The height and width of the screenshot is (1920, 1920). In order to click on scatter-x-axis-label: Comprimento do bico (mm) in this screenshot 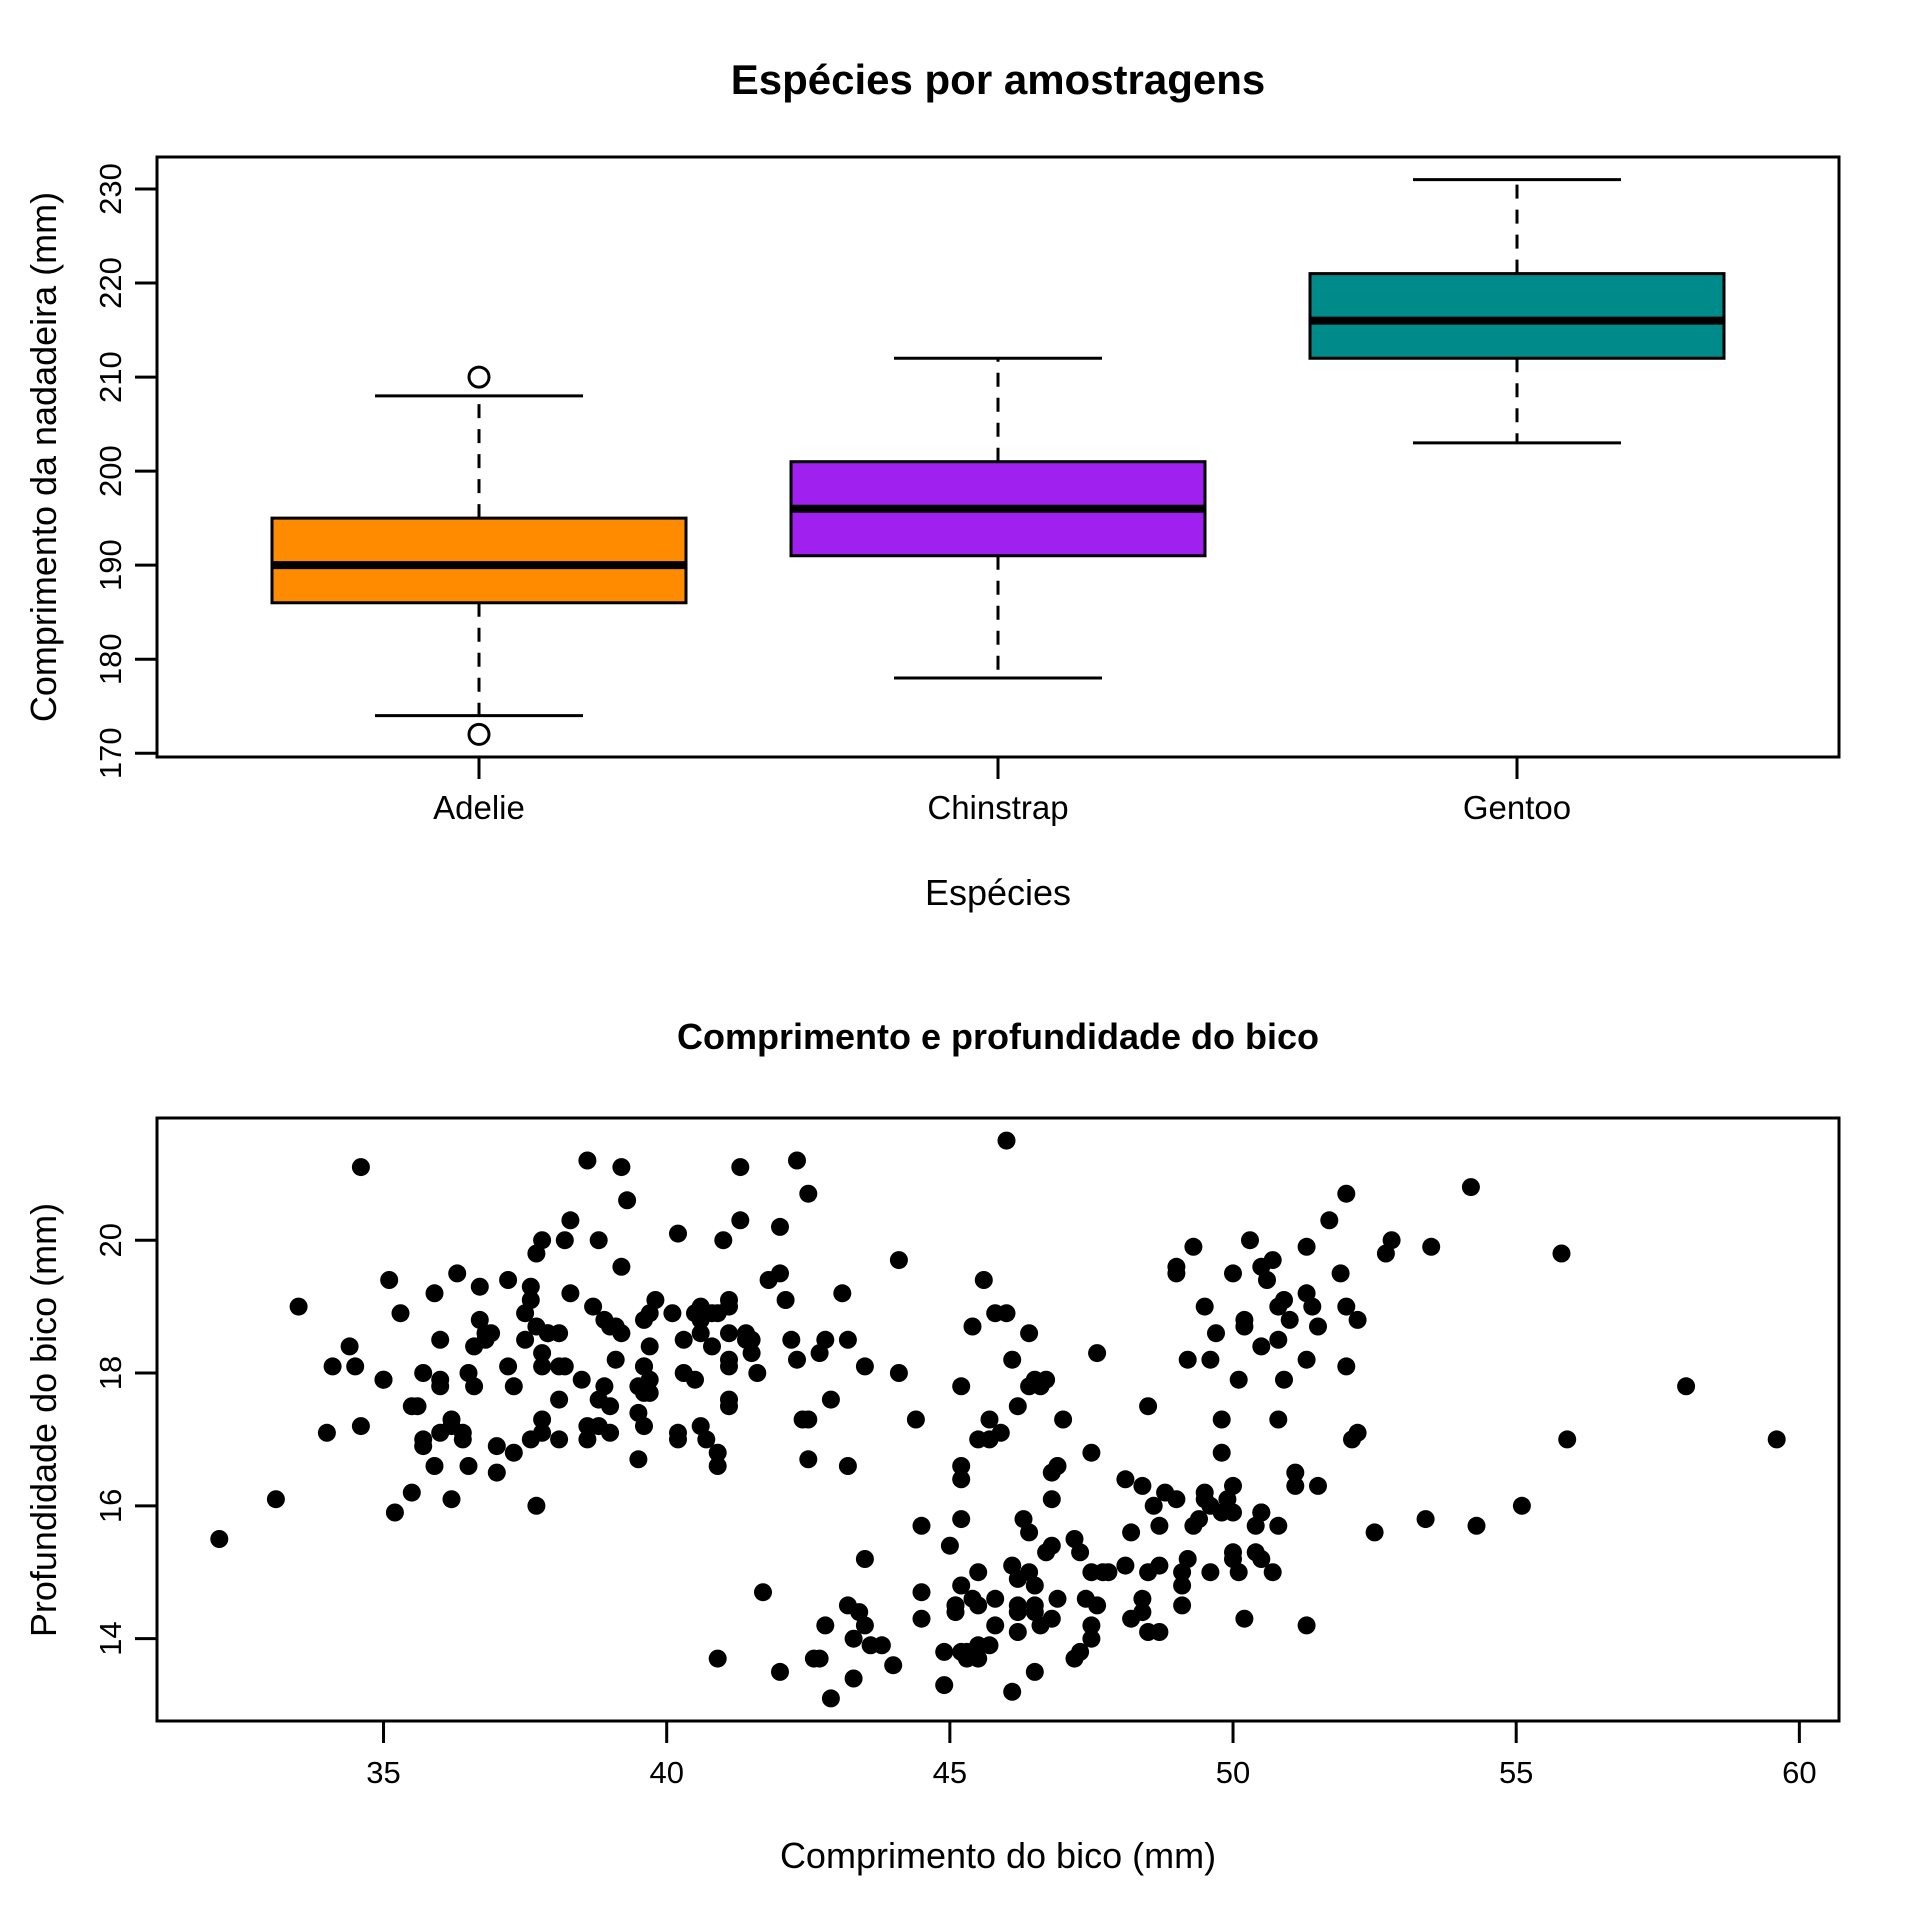, I will do `click(998, 1855)`.